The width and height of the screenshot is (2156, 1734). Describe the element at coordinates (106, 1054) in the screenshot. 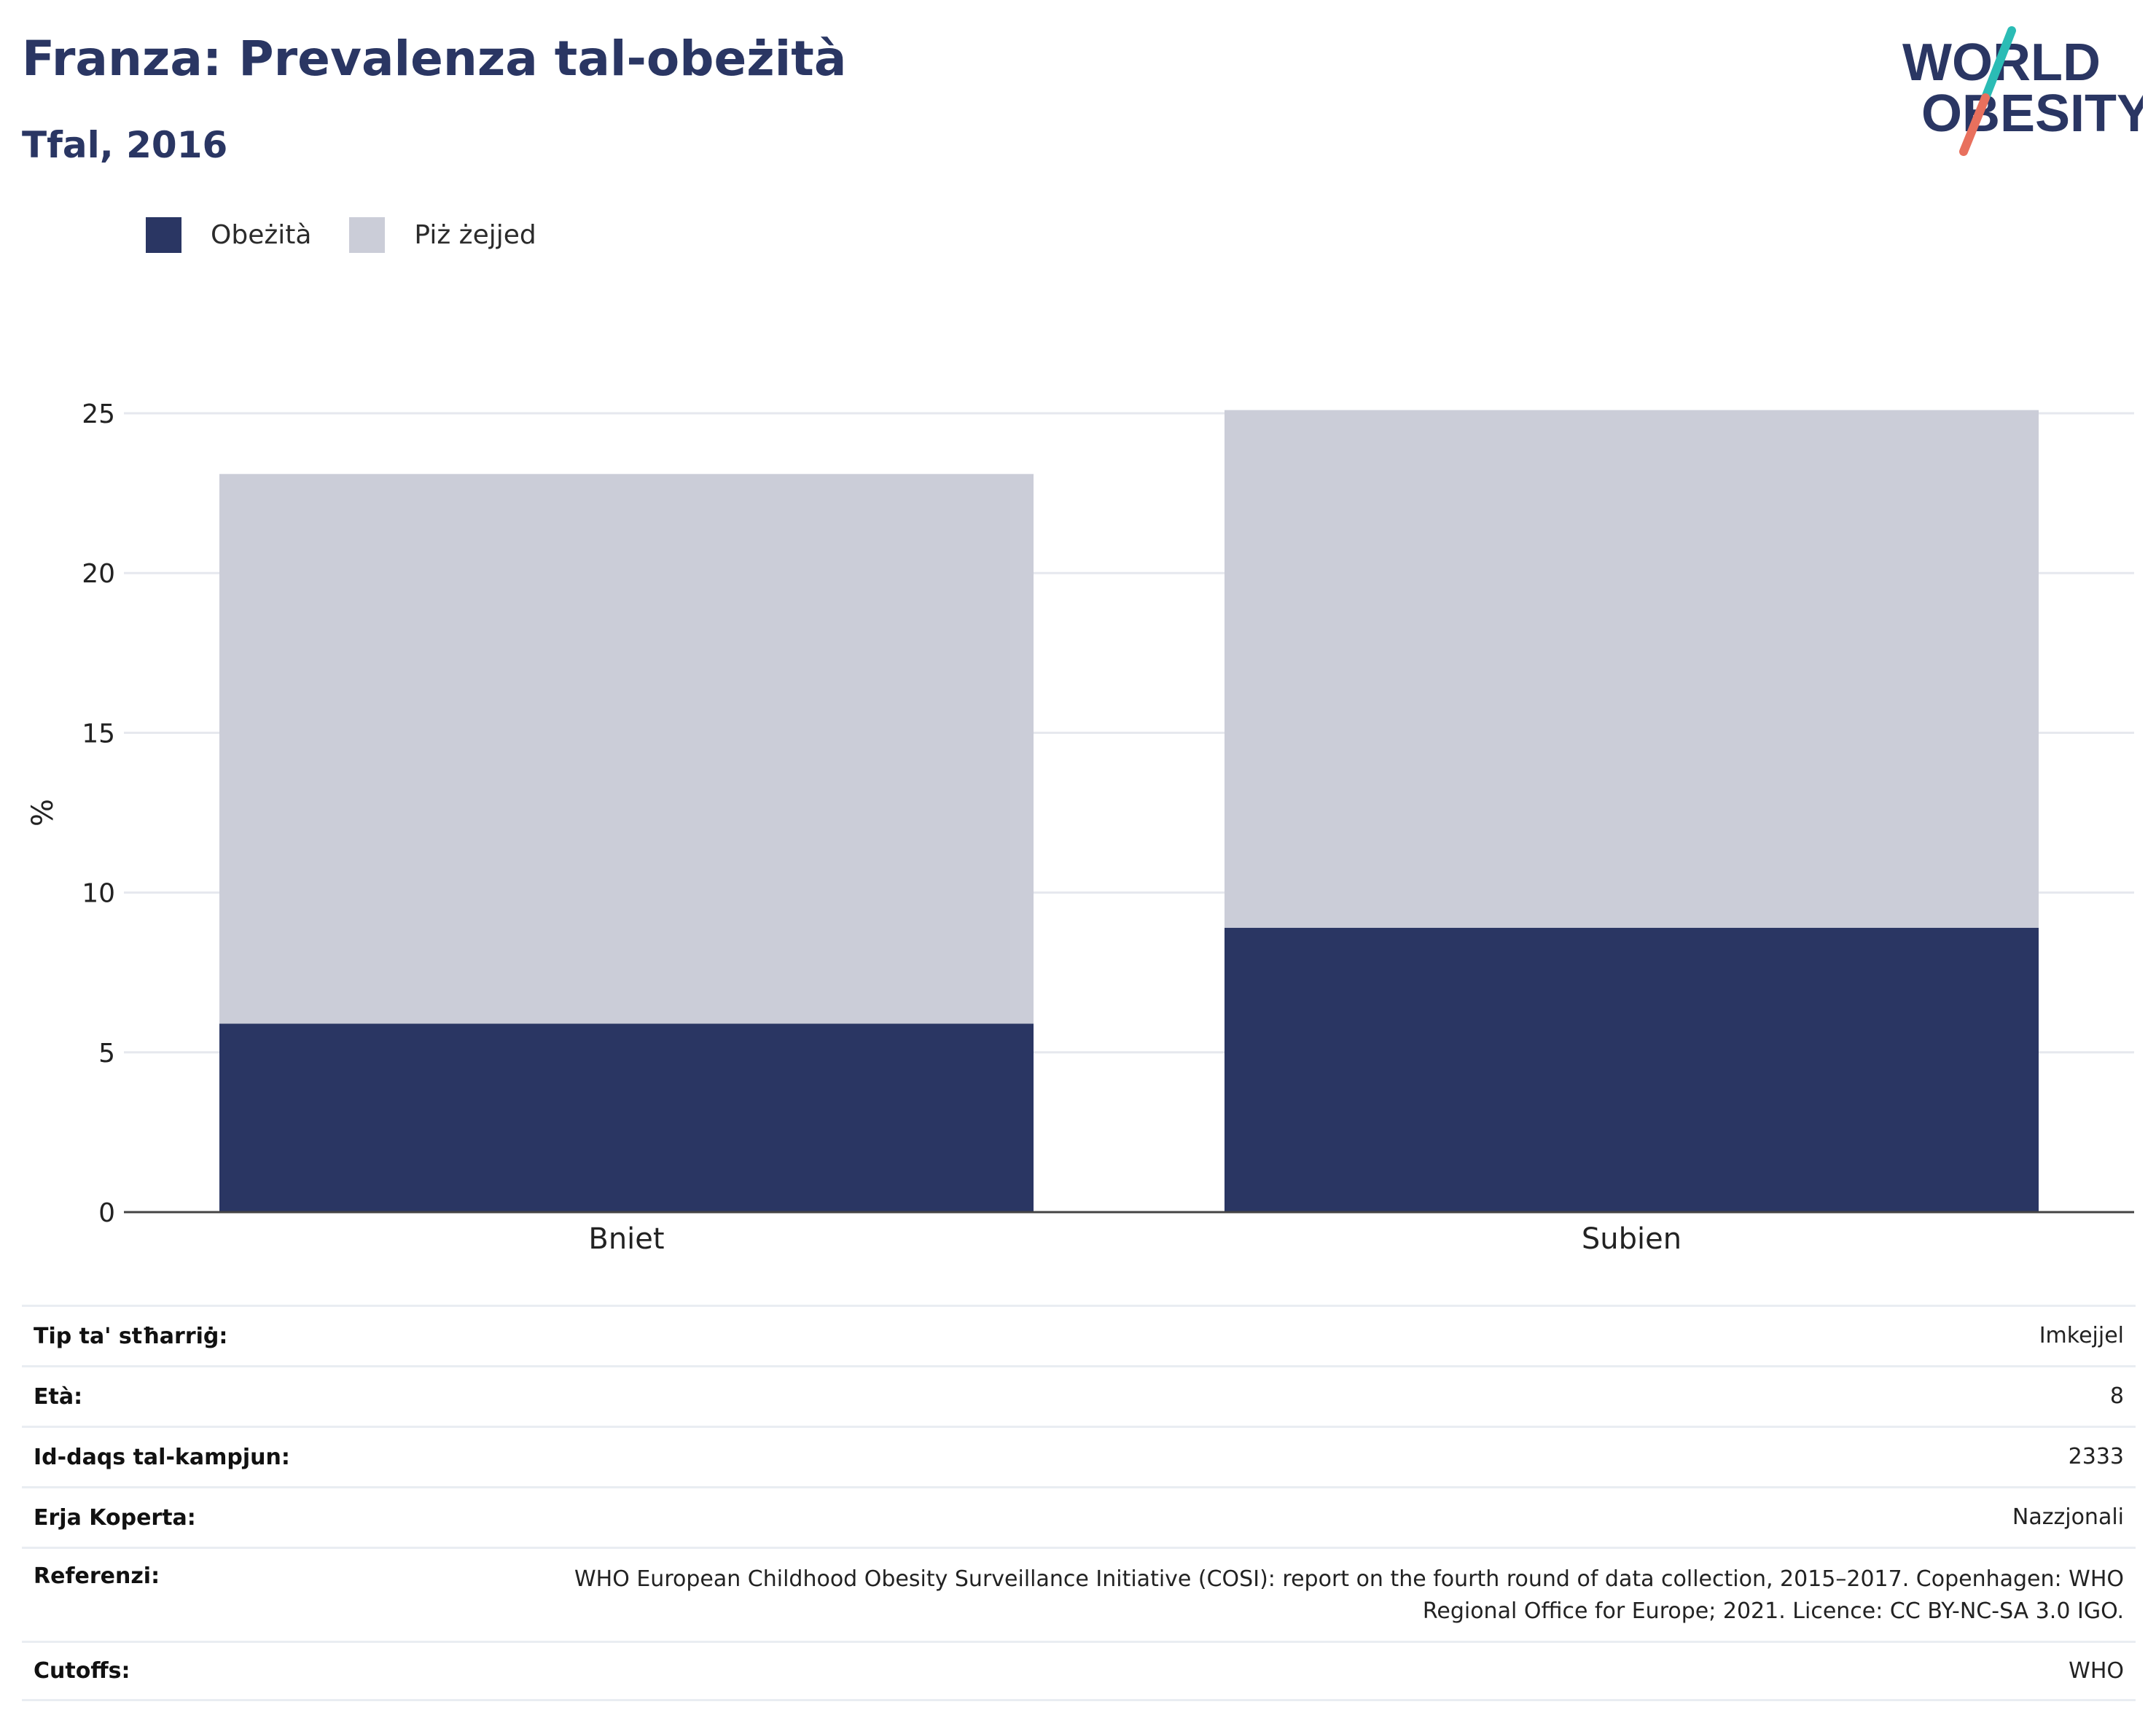

I see `y-tick-label: 5` at that location.